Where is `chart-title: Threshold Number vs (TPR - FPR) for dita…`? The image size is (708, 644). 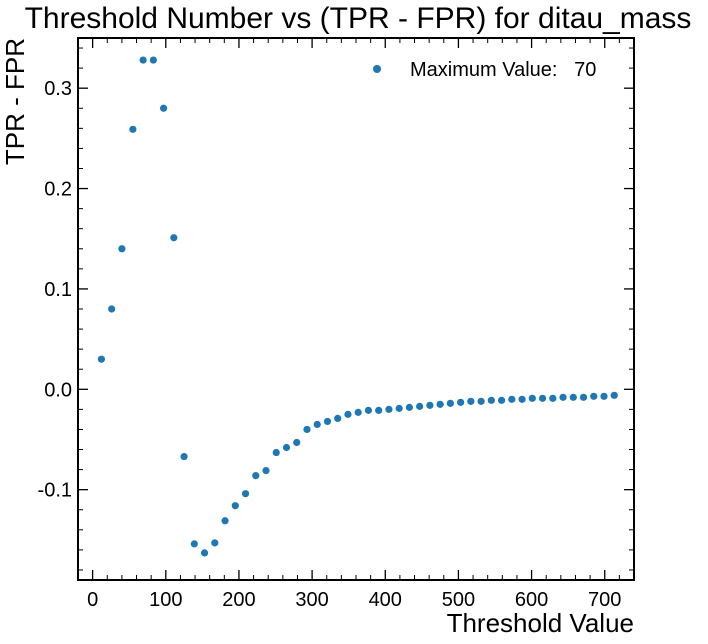
chart-title: Threshold Number vs (TPR - FPR) for dita… is located at coordinates (358, 18).